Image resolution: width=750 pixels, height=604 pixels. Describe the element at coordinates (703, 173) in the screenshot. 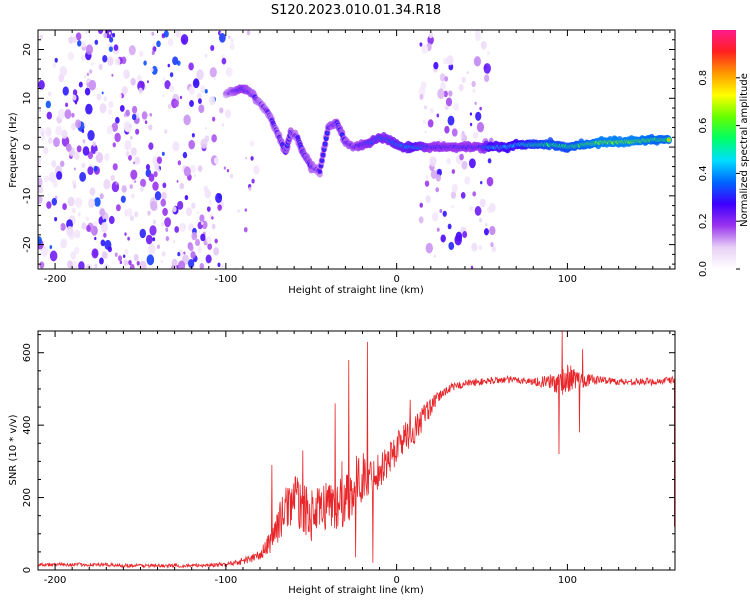

I see `colorbar-tick-label: 0.4` at that location.